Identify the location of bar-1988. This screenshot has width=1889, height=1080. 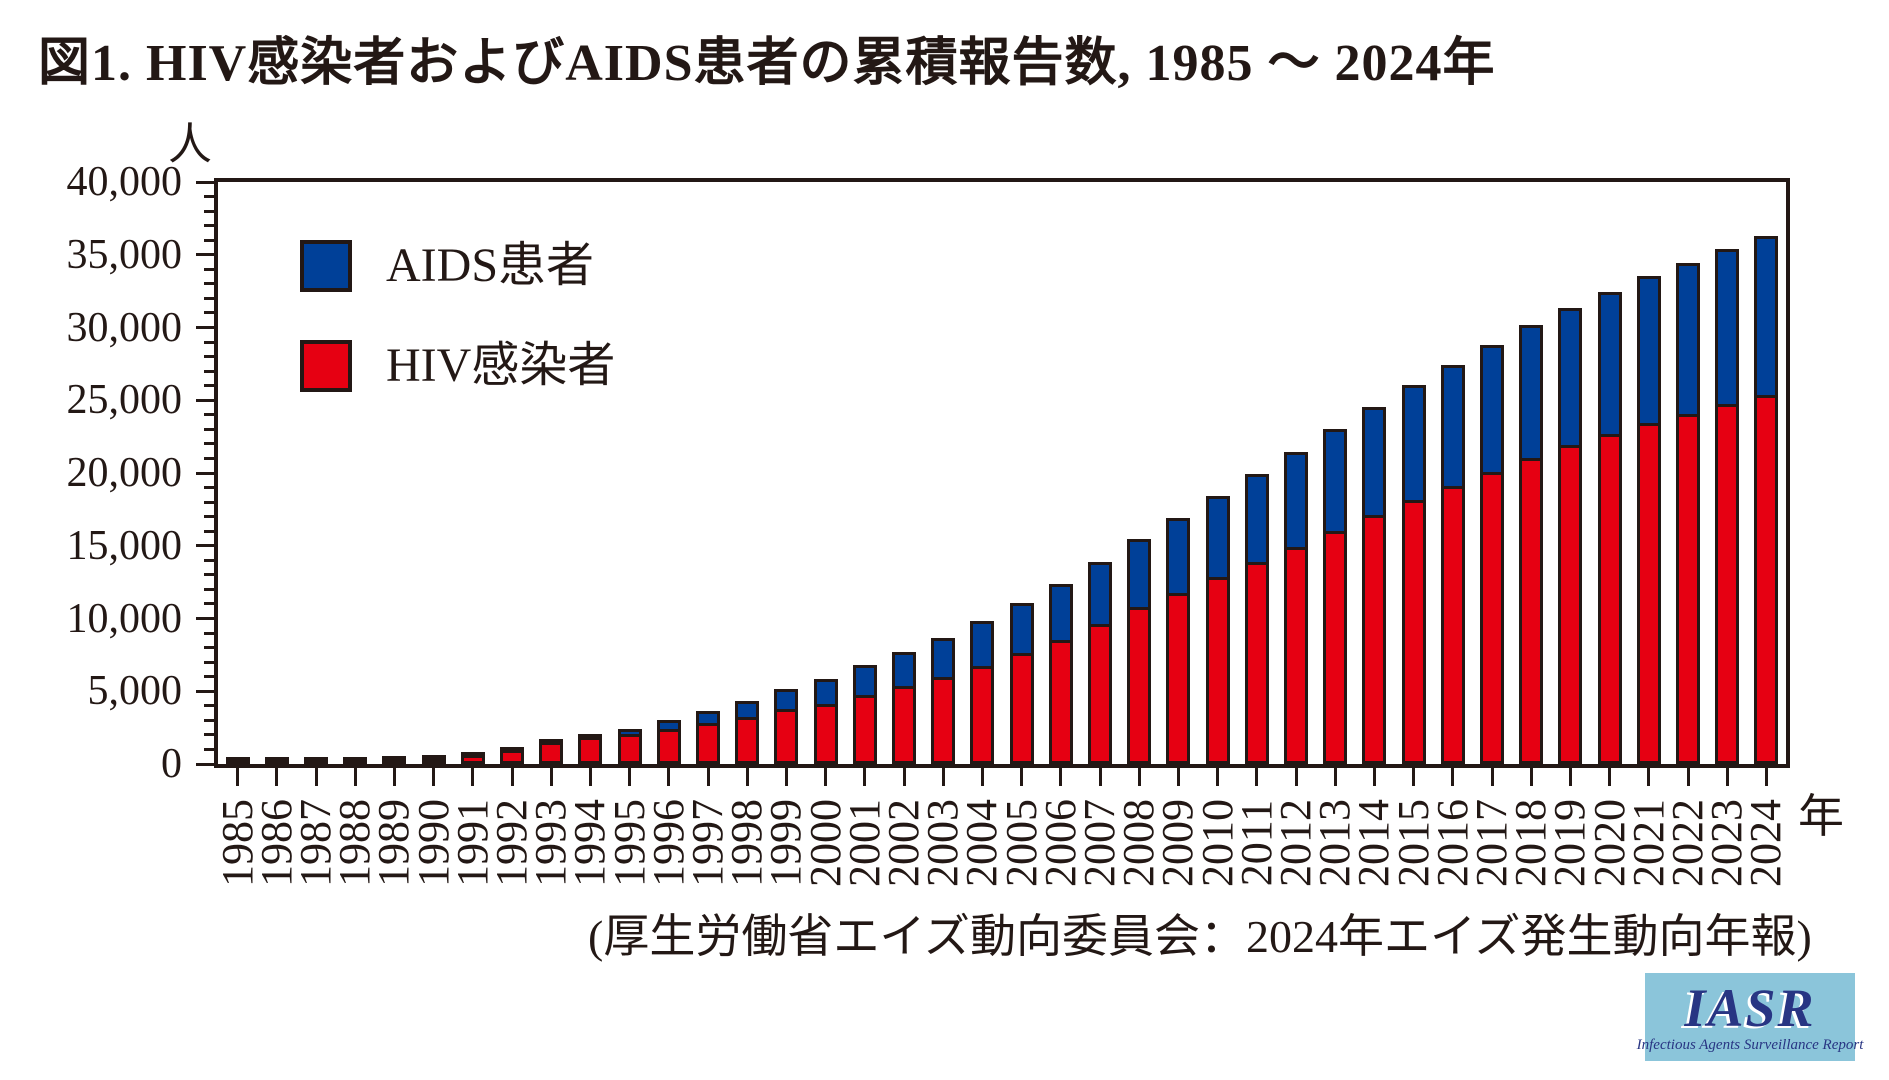
(355, 760).